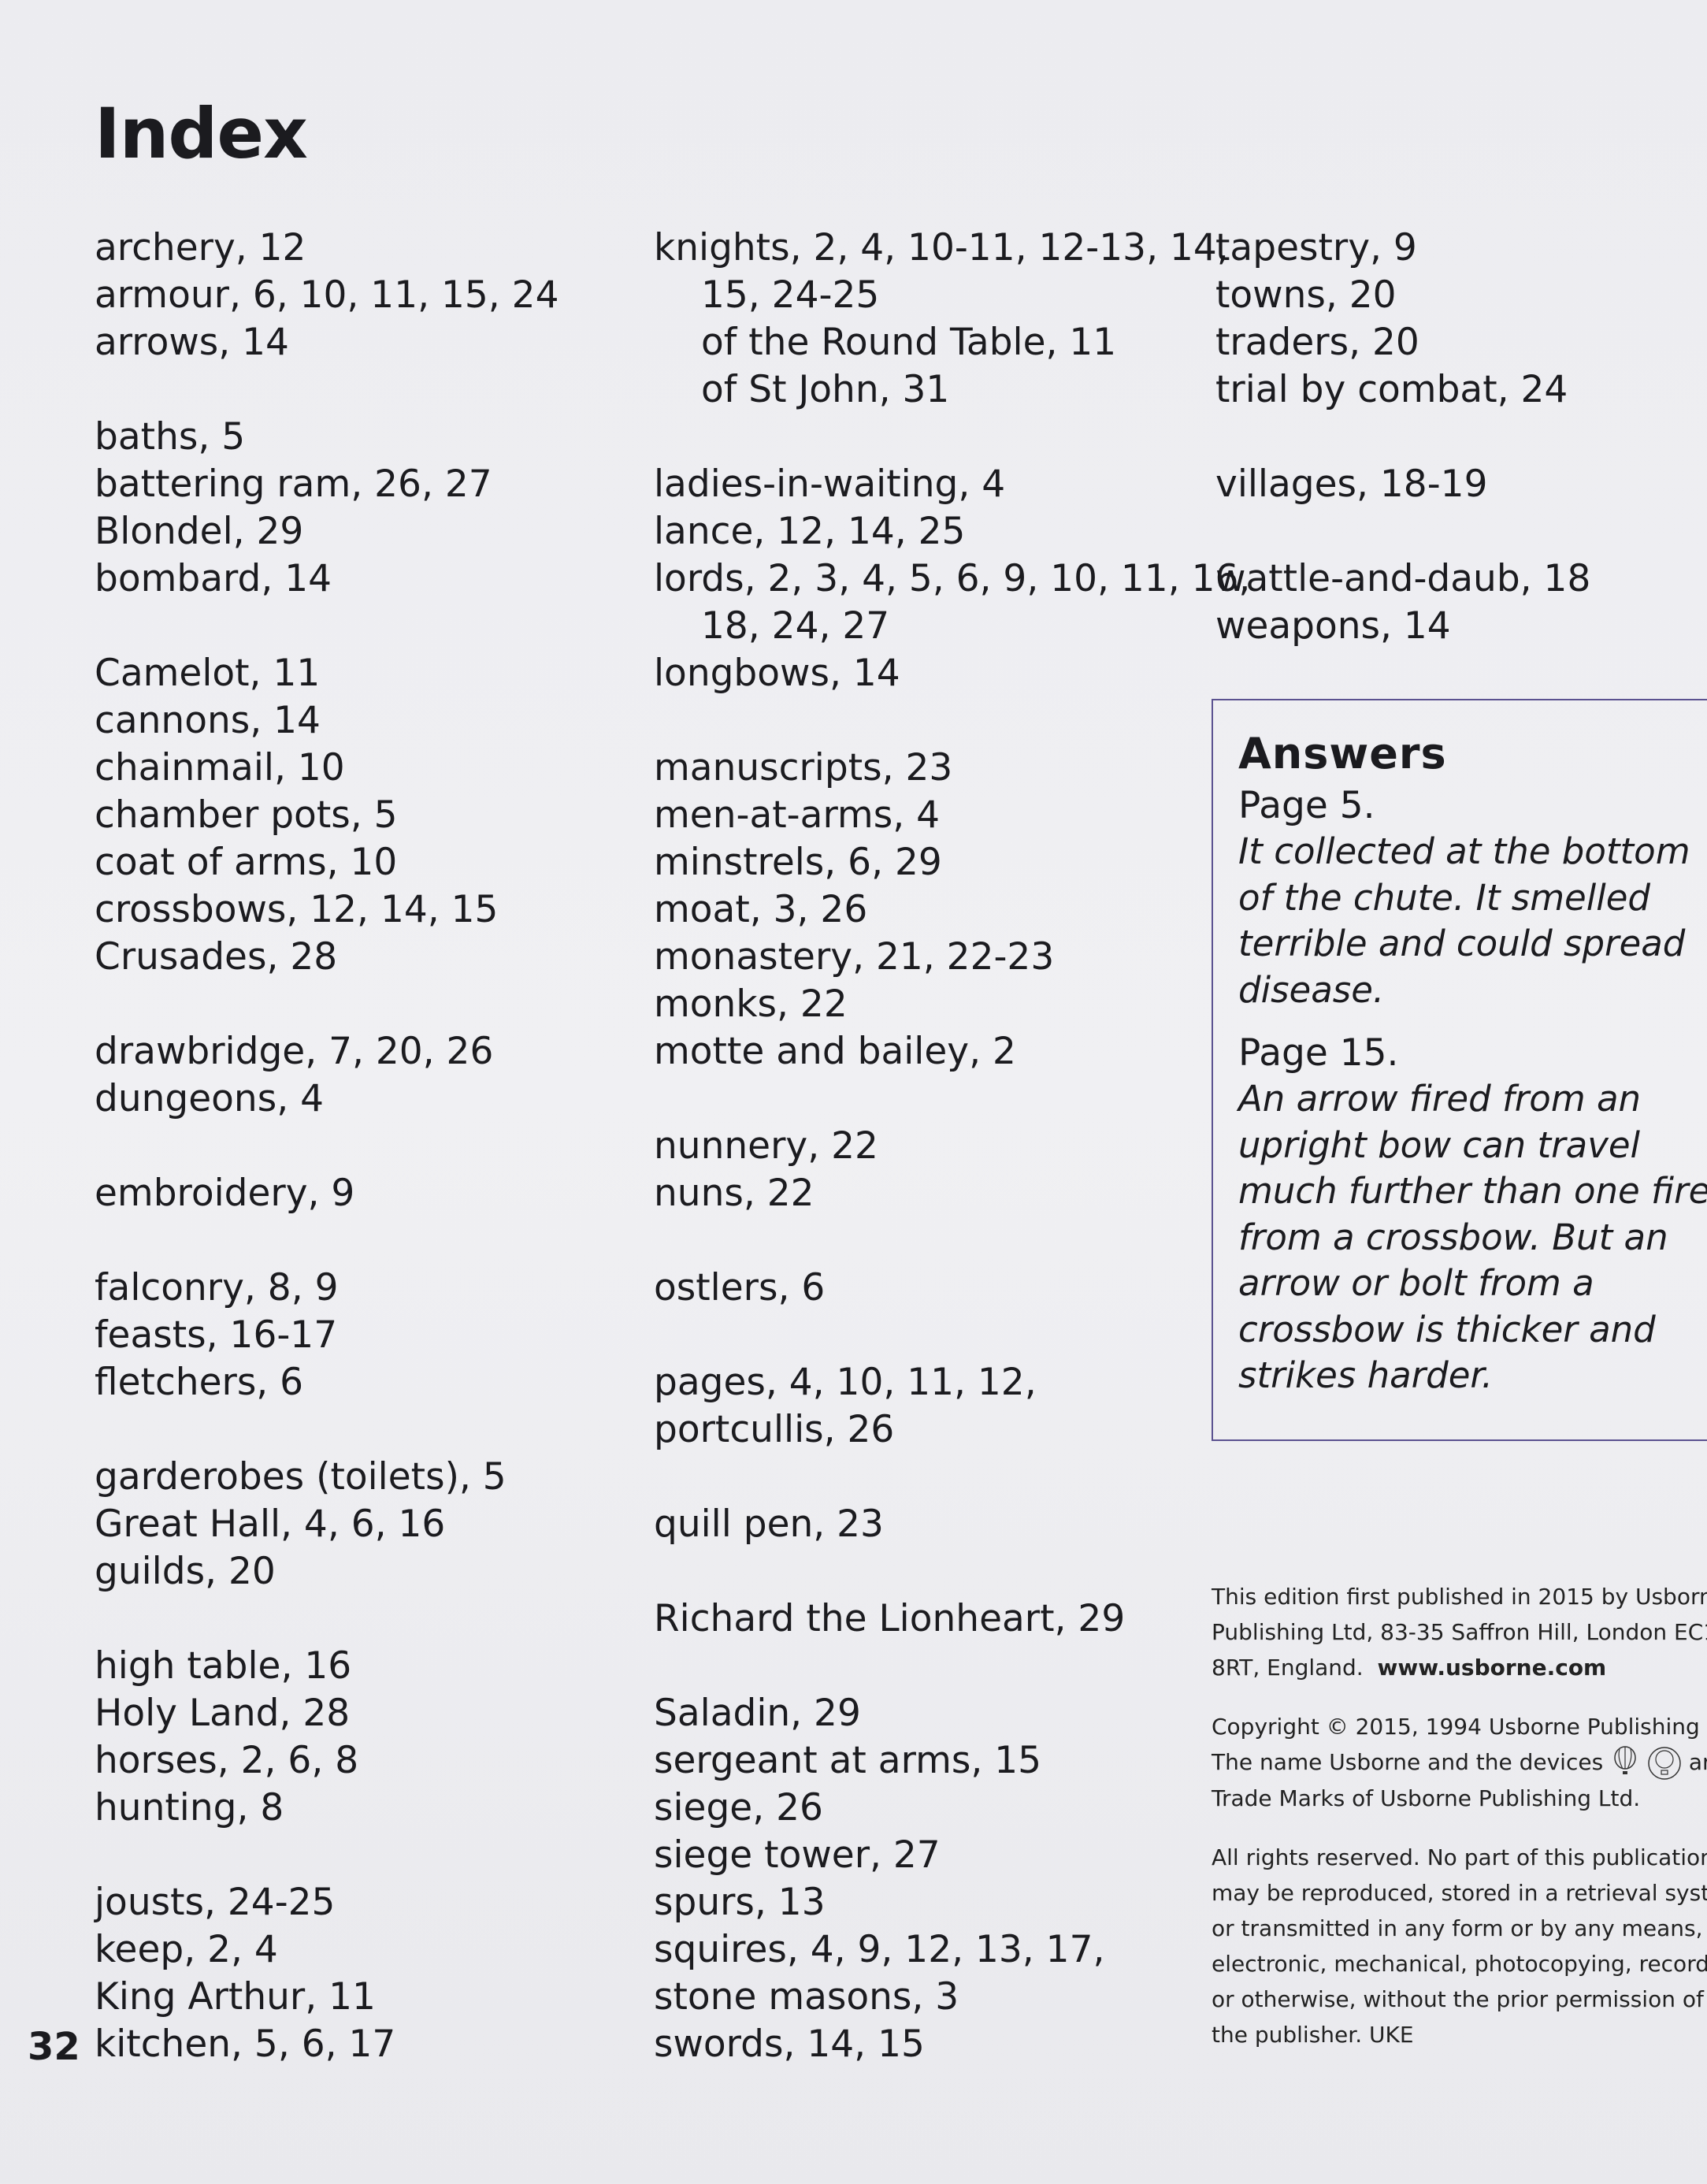  What do you see at coordinates (797, 815) in the screenshot?
I see `index-entry: men-at-arms, 4` at bounding box center [797, 815].